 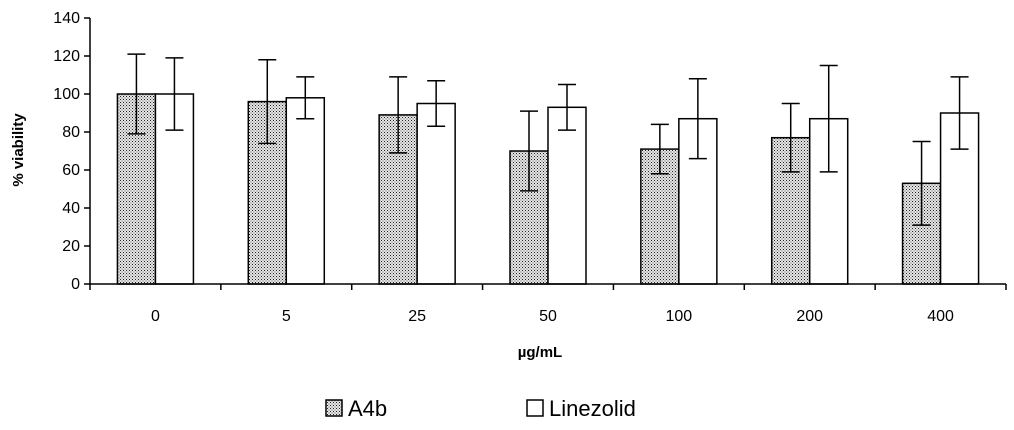 What do you see at coordinates (592, 408) in the screenshot?
I see `legend-label-linezolid: Linezolid` at bounding box center [592, 408].